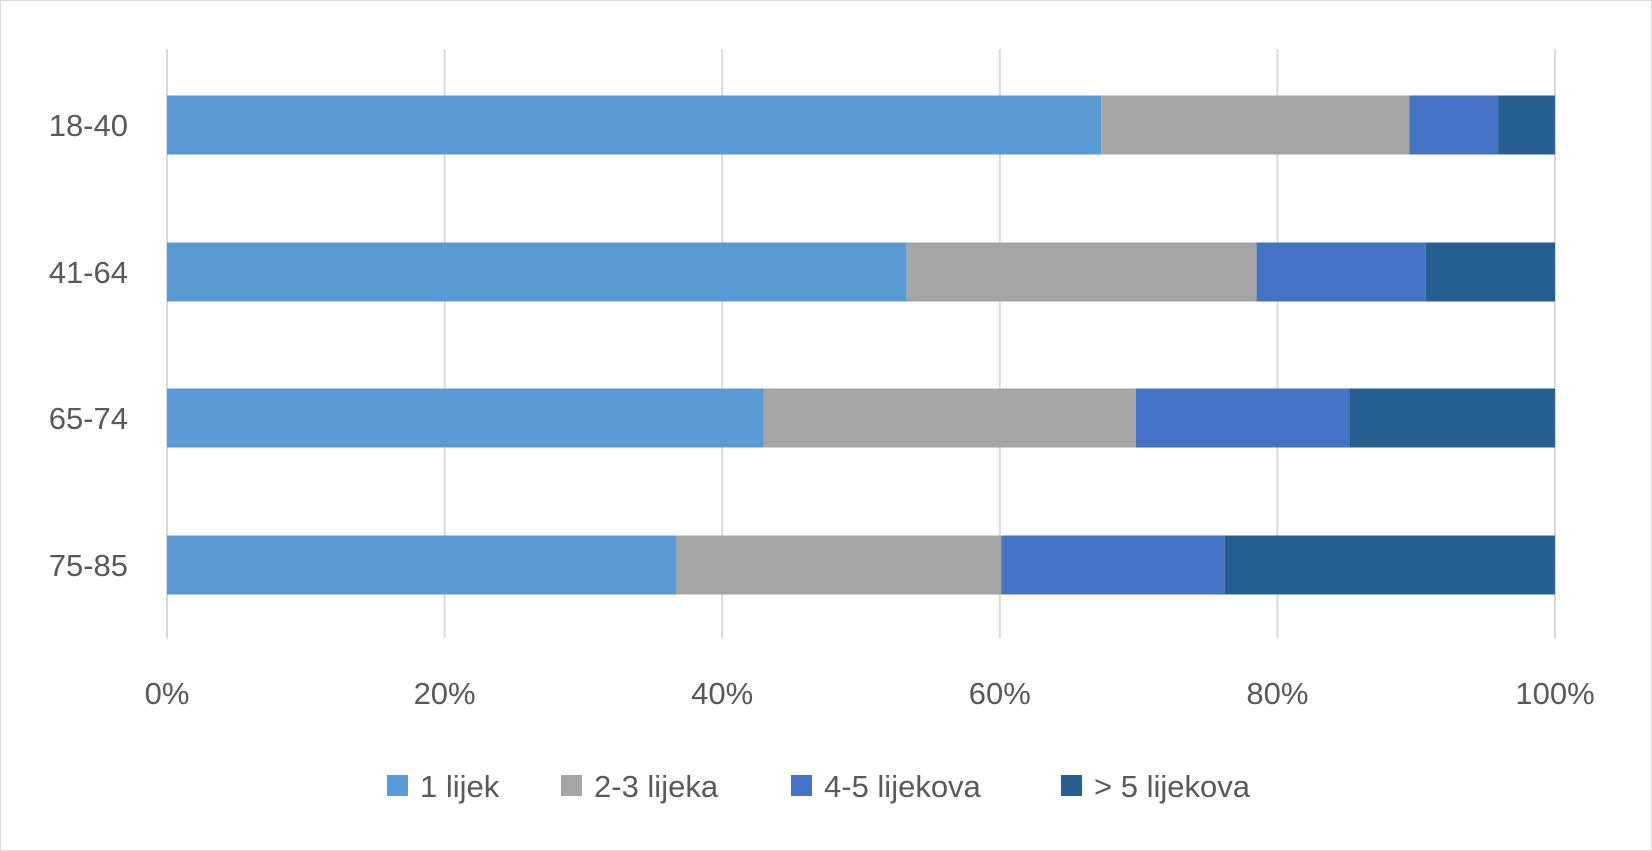 The height and width of the screenshot is (851, 1652). I want to click on legend-label: 1 lijek, so click(460, 786).